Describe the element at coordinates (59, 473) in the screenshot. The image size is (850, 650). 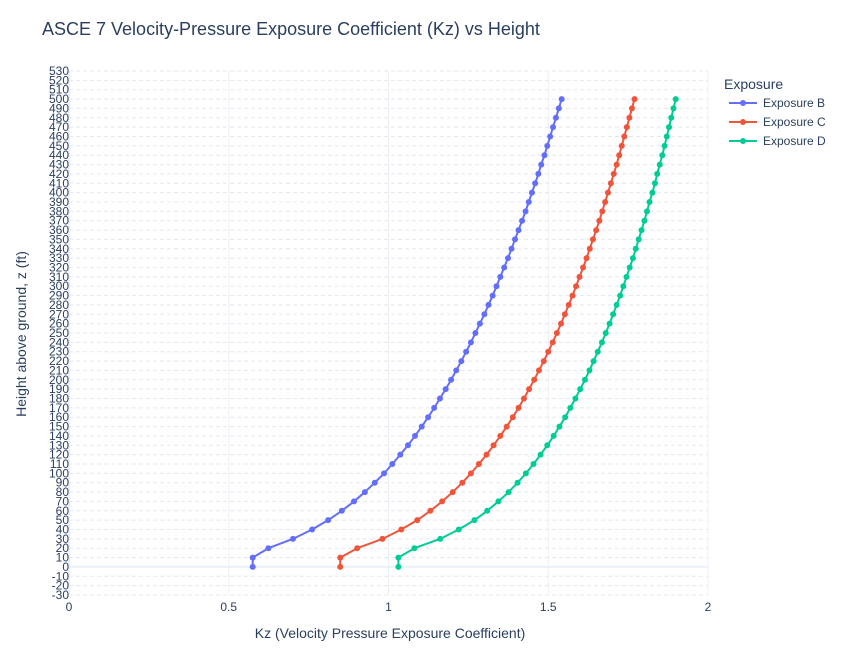
I see `y-tick-label: 100` at that location.